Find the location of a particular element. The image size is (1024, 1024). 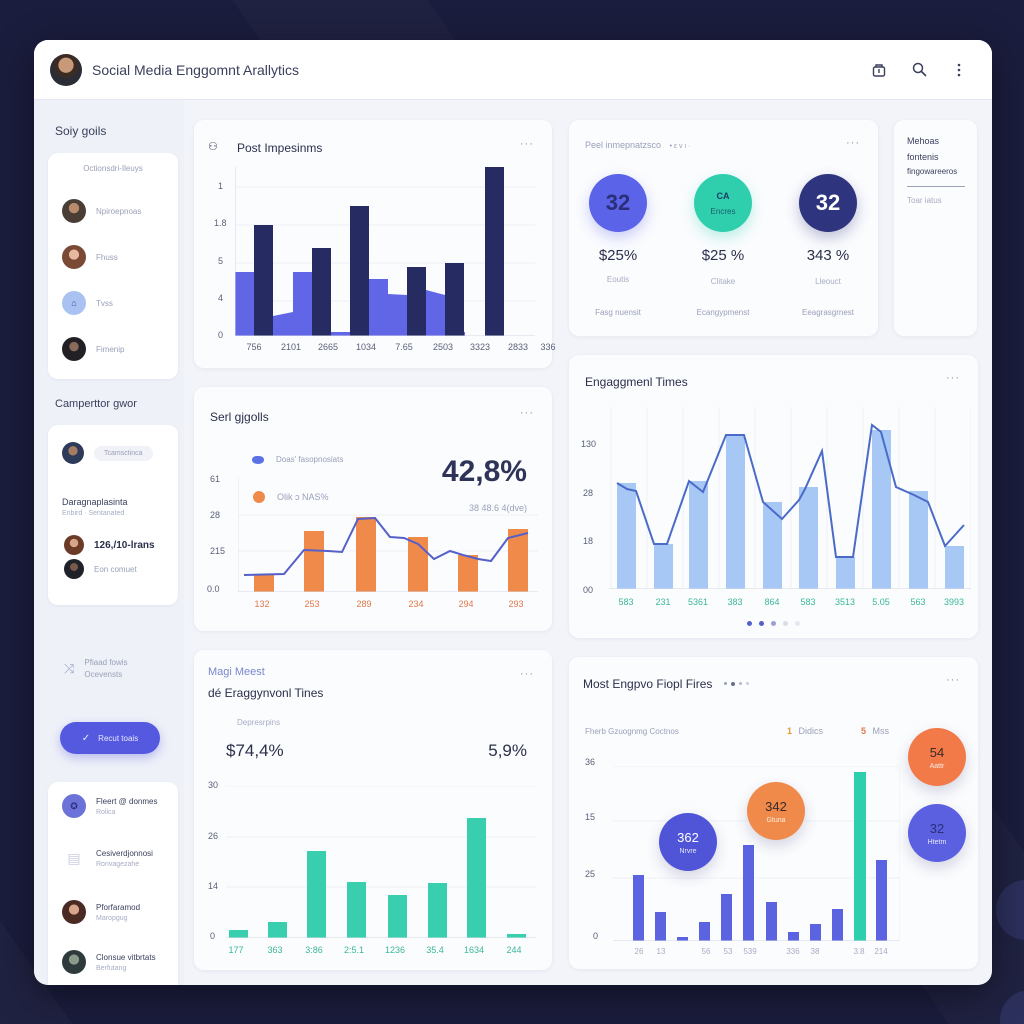

x-tick: 244 is located at coordinates (514, 950).